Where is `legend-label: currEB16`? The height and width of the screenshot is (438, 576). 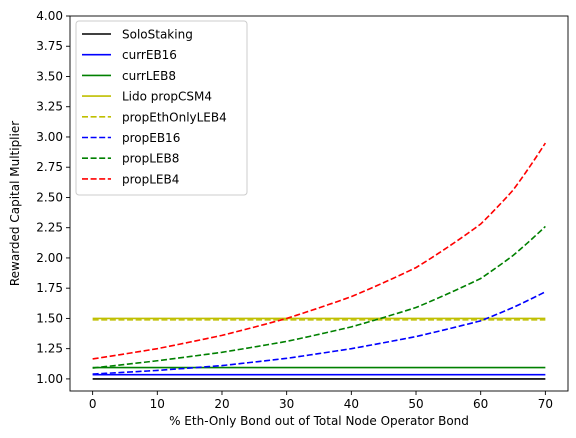 legend-label: currEB16 is located at coordinates (149, 55).